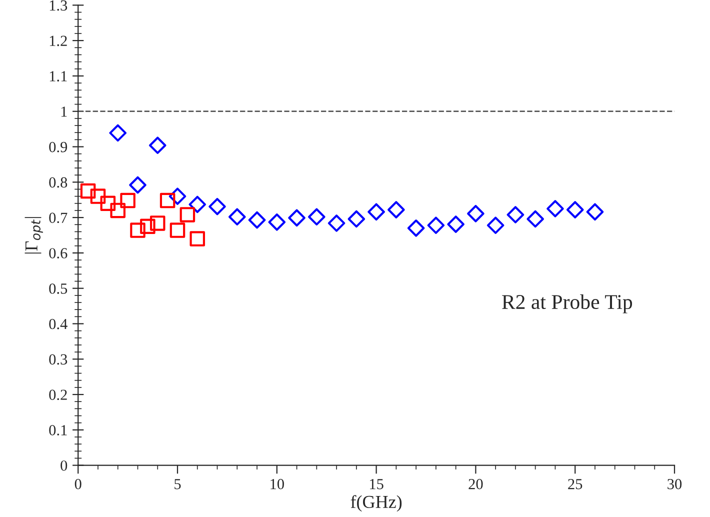 This screenshot has width=710, height=517. I want to click on x-tick-label: 25, so click(575, 484).